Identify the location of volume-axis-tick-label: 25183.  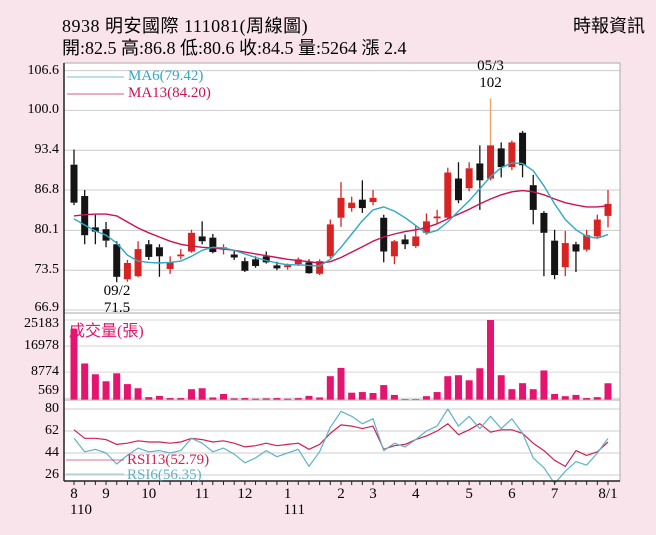
(41, 323).